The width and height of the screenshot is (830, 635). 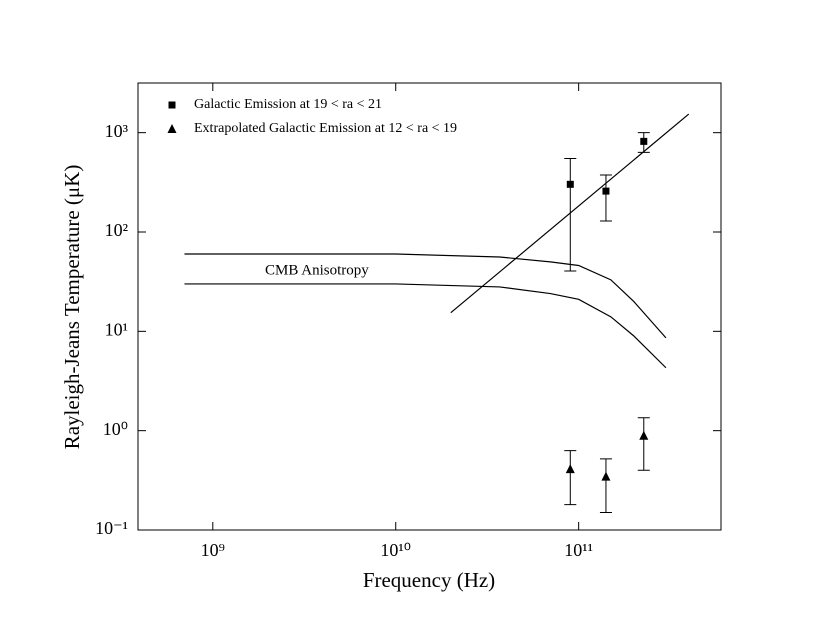 I want to click on y-tick-label: 10¹, so click(x=116, y=329).